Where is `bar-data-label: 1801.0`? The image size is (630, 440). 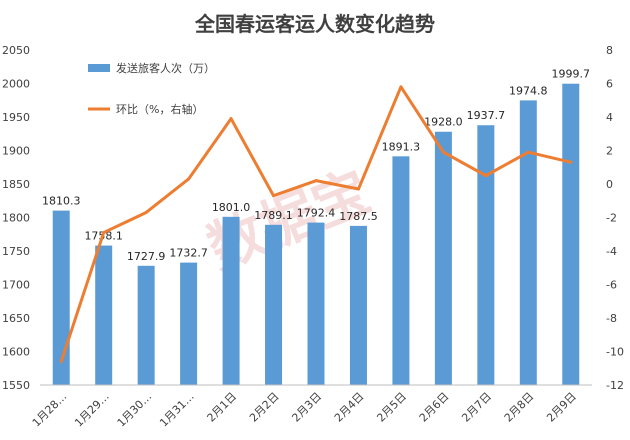
bar-data-label: 1801.0 is located at coordinates (231, 207).